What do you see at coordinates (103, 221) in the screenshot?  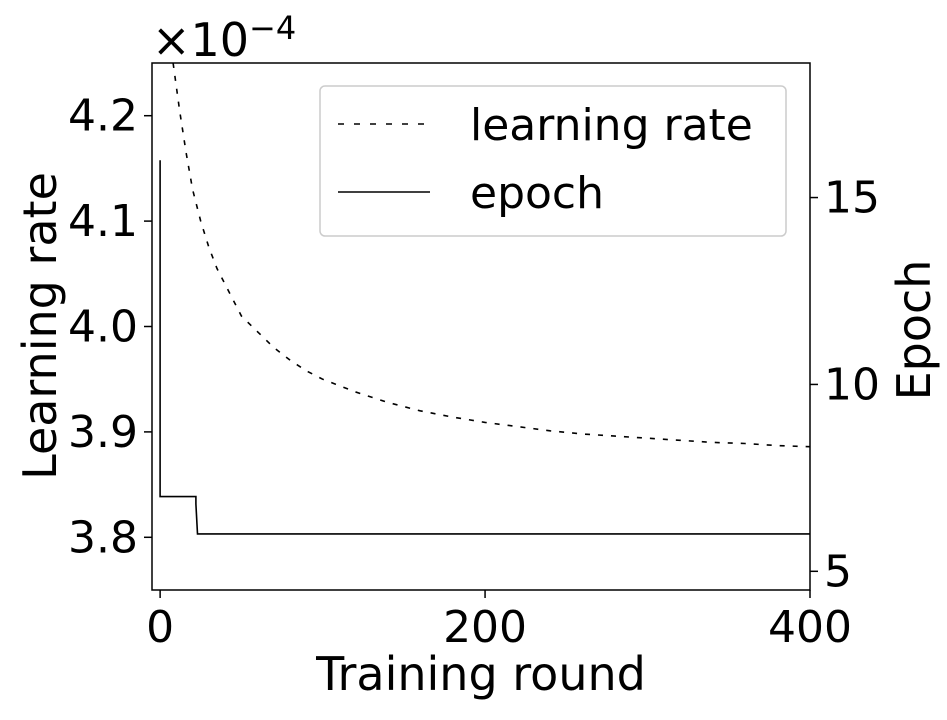 I see `left-tick-label: 4.1` at bounding box center [103, 221].